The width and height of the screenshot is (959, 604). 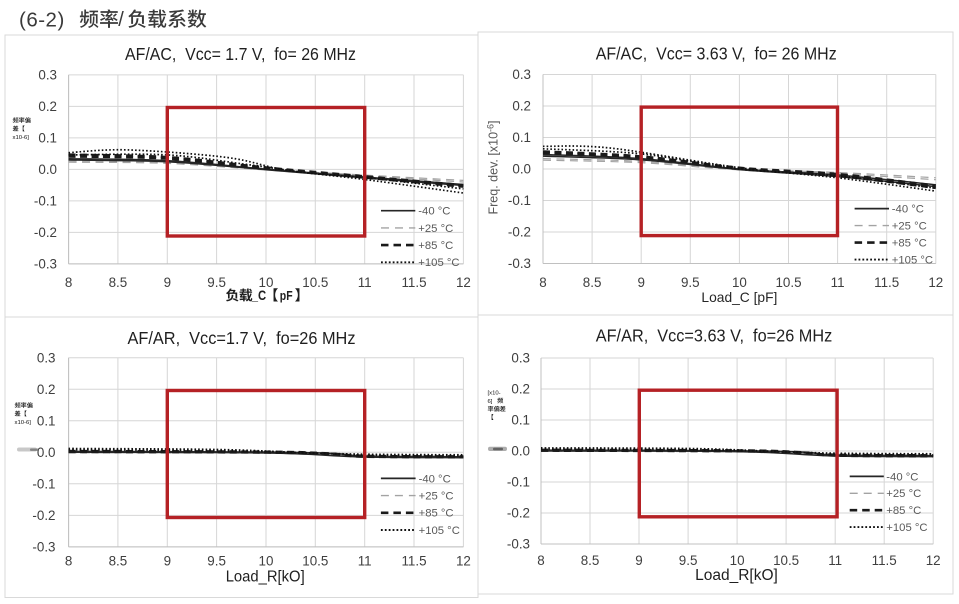 I want to click on svg-text: Load_C [pF], so click(x=739, y=297).